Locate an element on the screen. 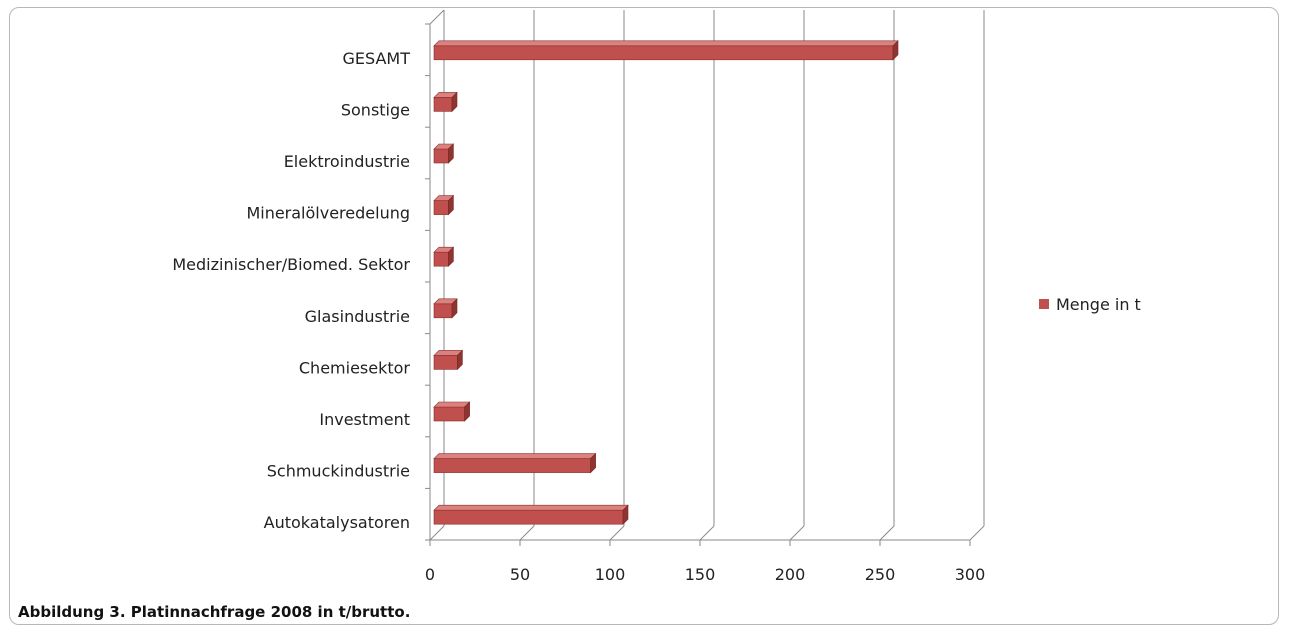  x-tick-label: 100 is located at coordinates (610, 574).